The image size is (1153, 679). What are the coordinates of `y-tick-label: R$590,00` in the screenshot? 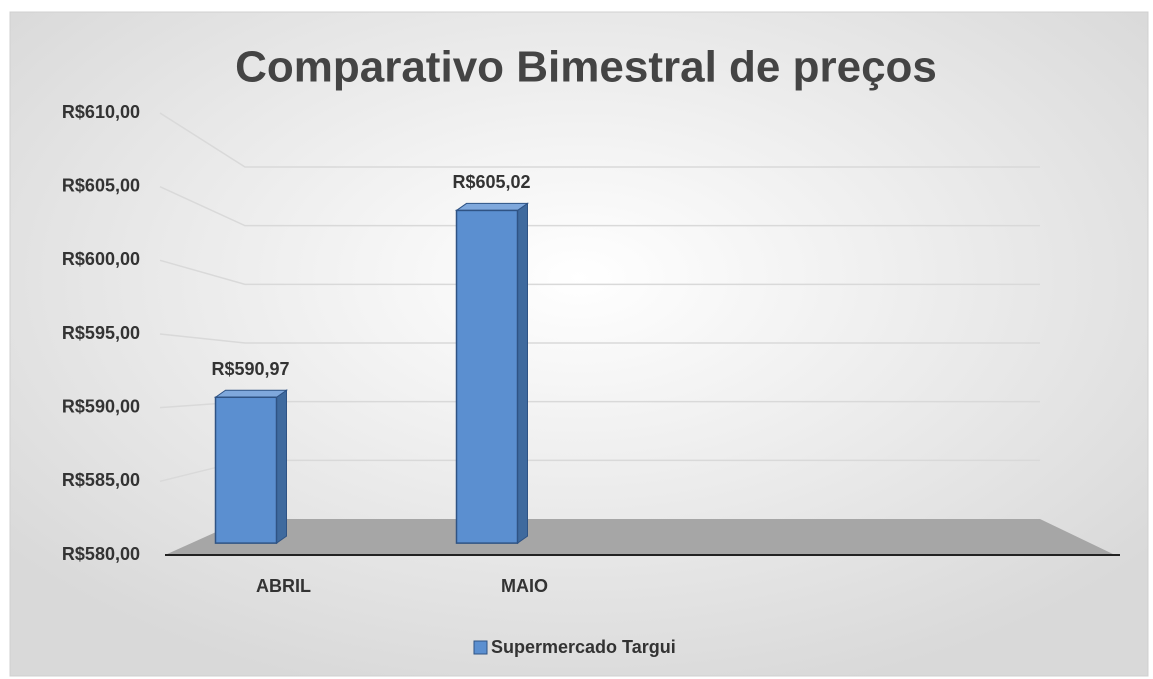 It's located at (101, 406).